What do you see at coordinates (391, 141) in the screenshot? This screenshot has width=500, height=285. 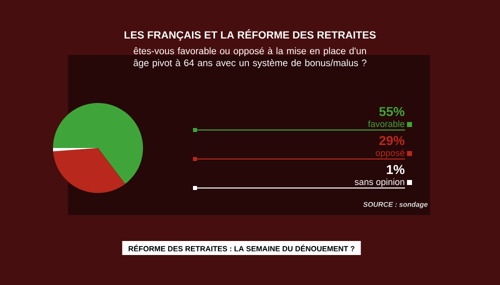 I see `data-label: 29%` at bounding box center [391, 141].